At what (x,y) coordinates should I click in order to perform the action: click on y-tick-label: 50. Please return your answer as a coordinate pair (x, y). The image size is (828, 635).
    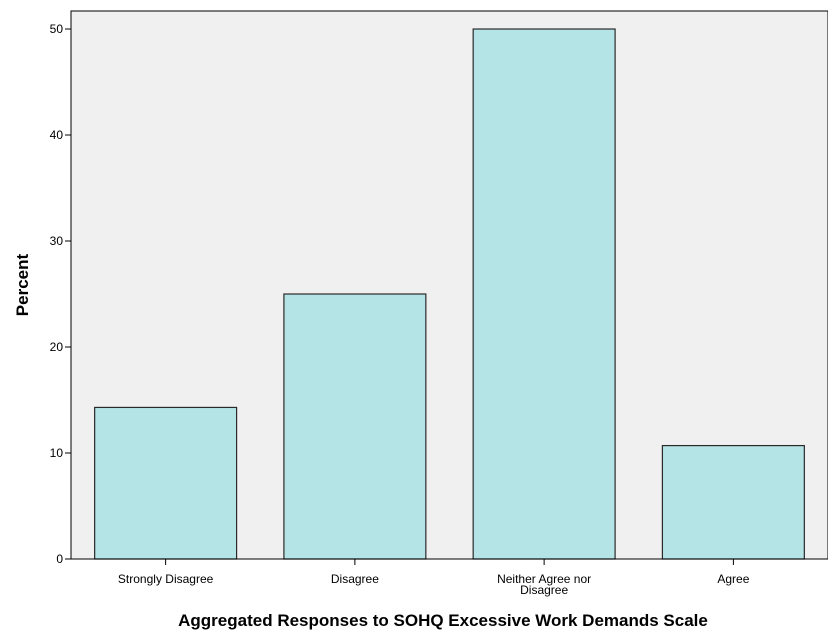
    Looking at the image, I should click on (57, 29).